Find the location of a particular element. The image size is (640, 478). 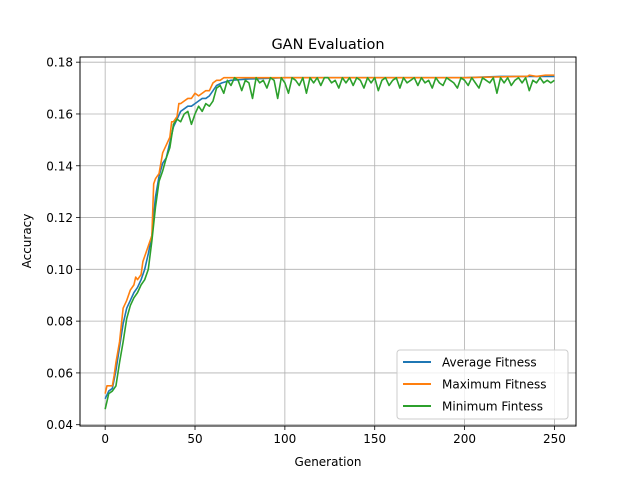

legend-label-minimum-fintess: Minimum Fintess is located at coordinates (492, 407).